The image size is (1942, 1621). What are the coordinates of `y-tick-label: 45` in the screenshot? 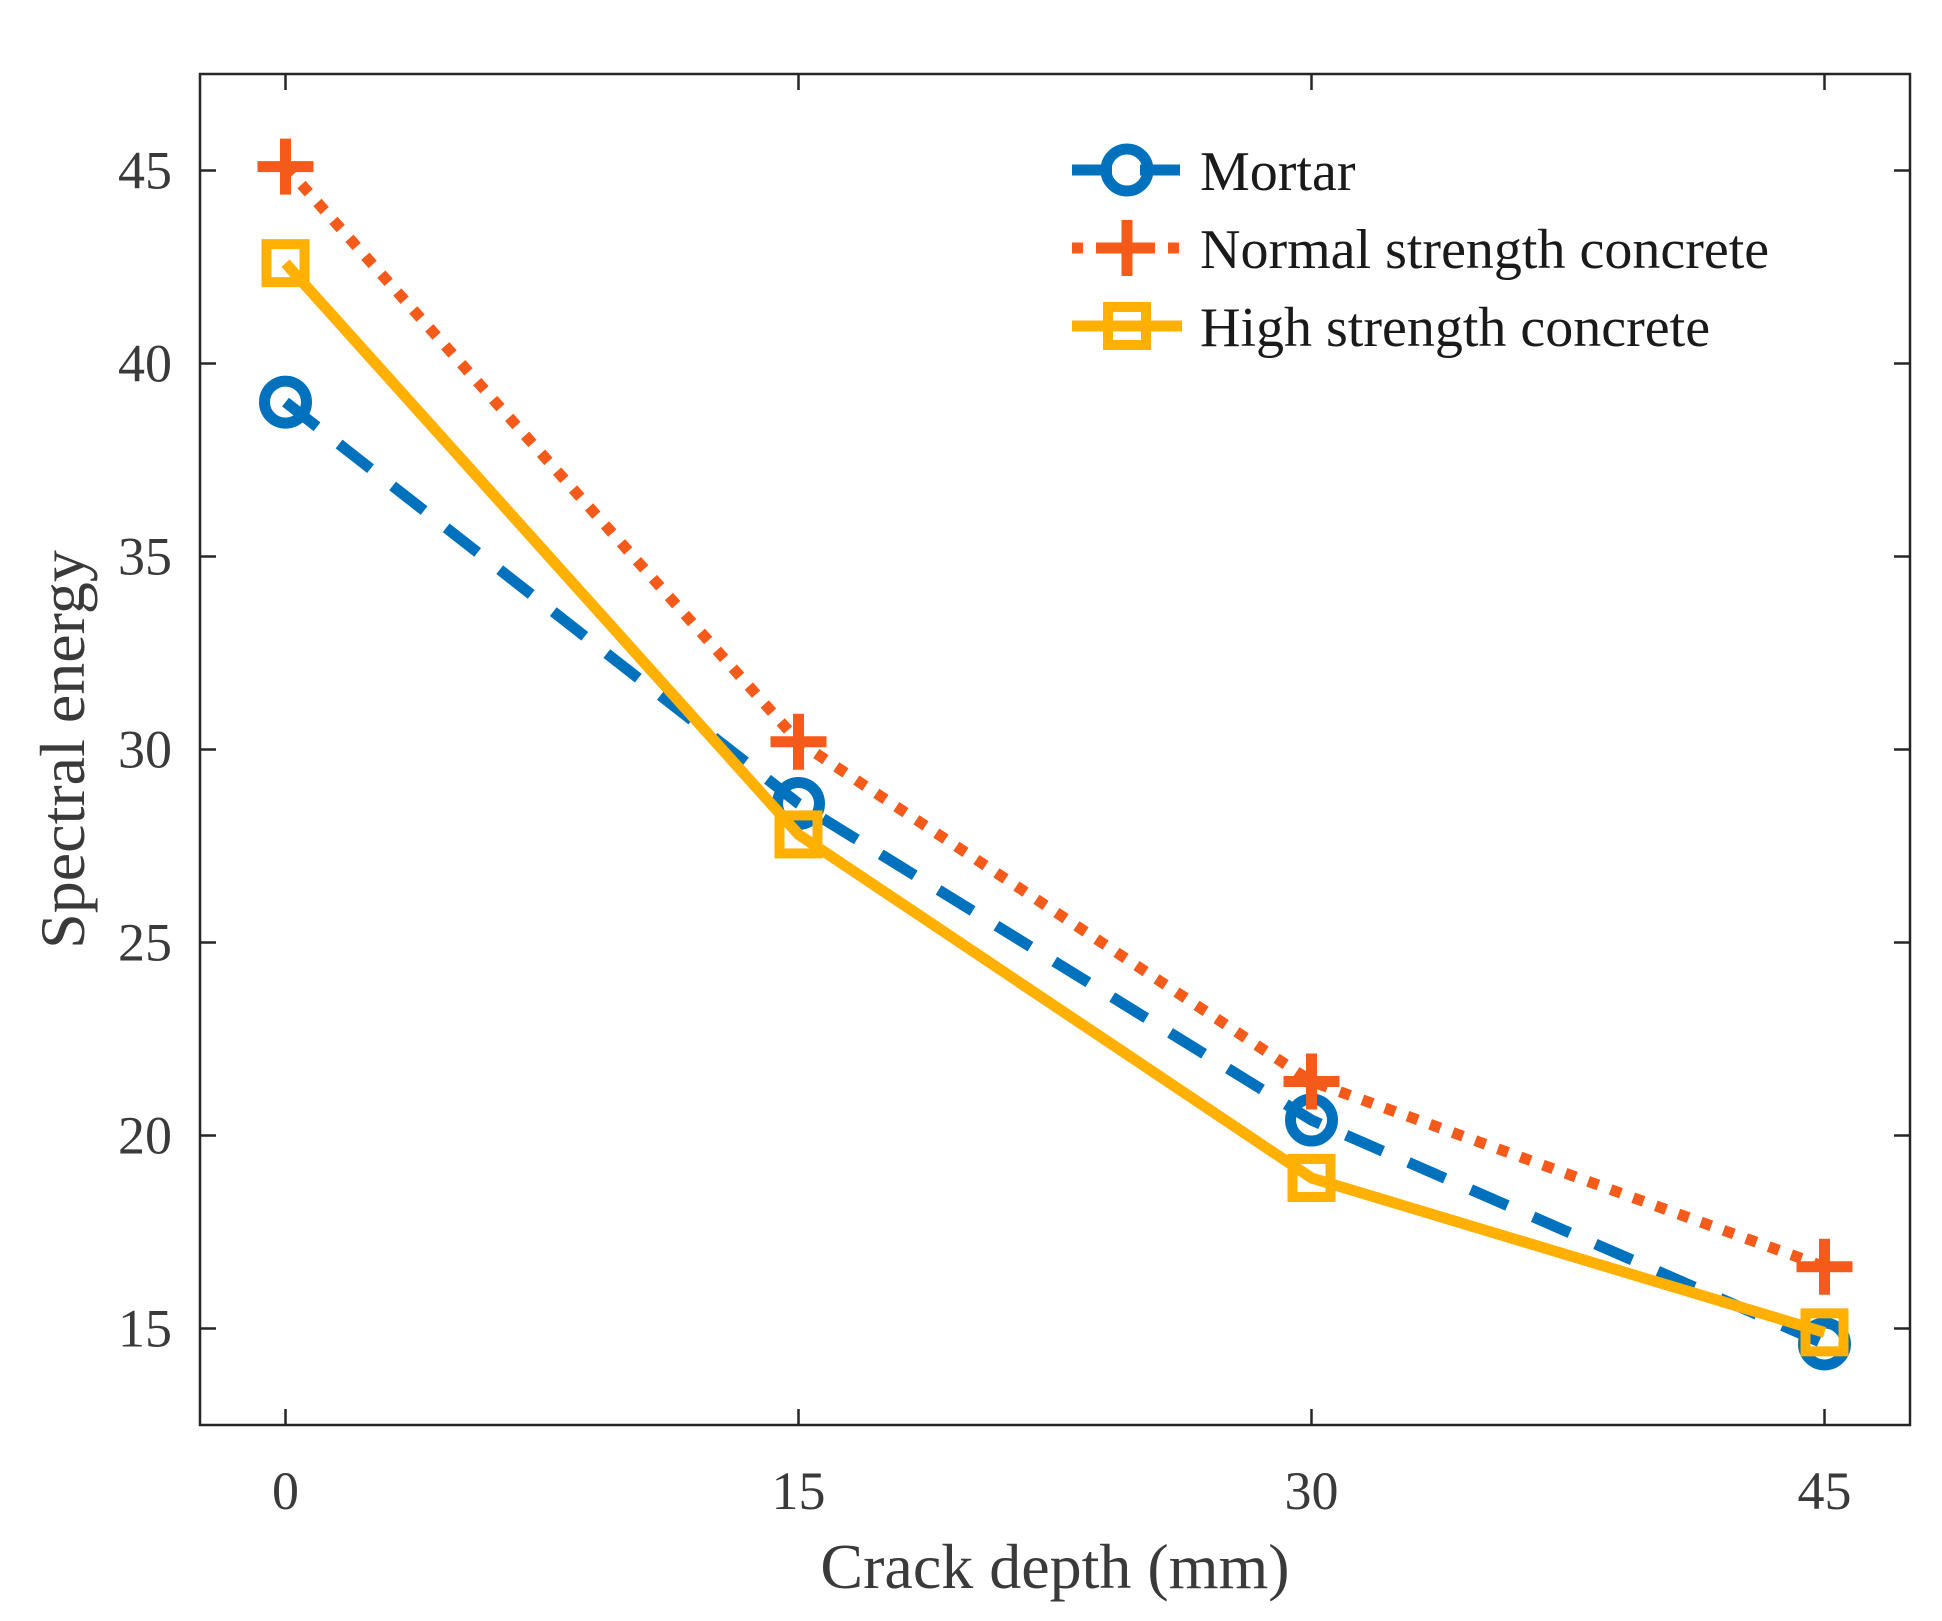 It's located at (145, 171).